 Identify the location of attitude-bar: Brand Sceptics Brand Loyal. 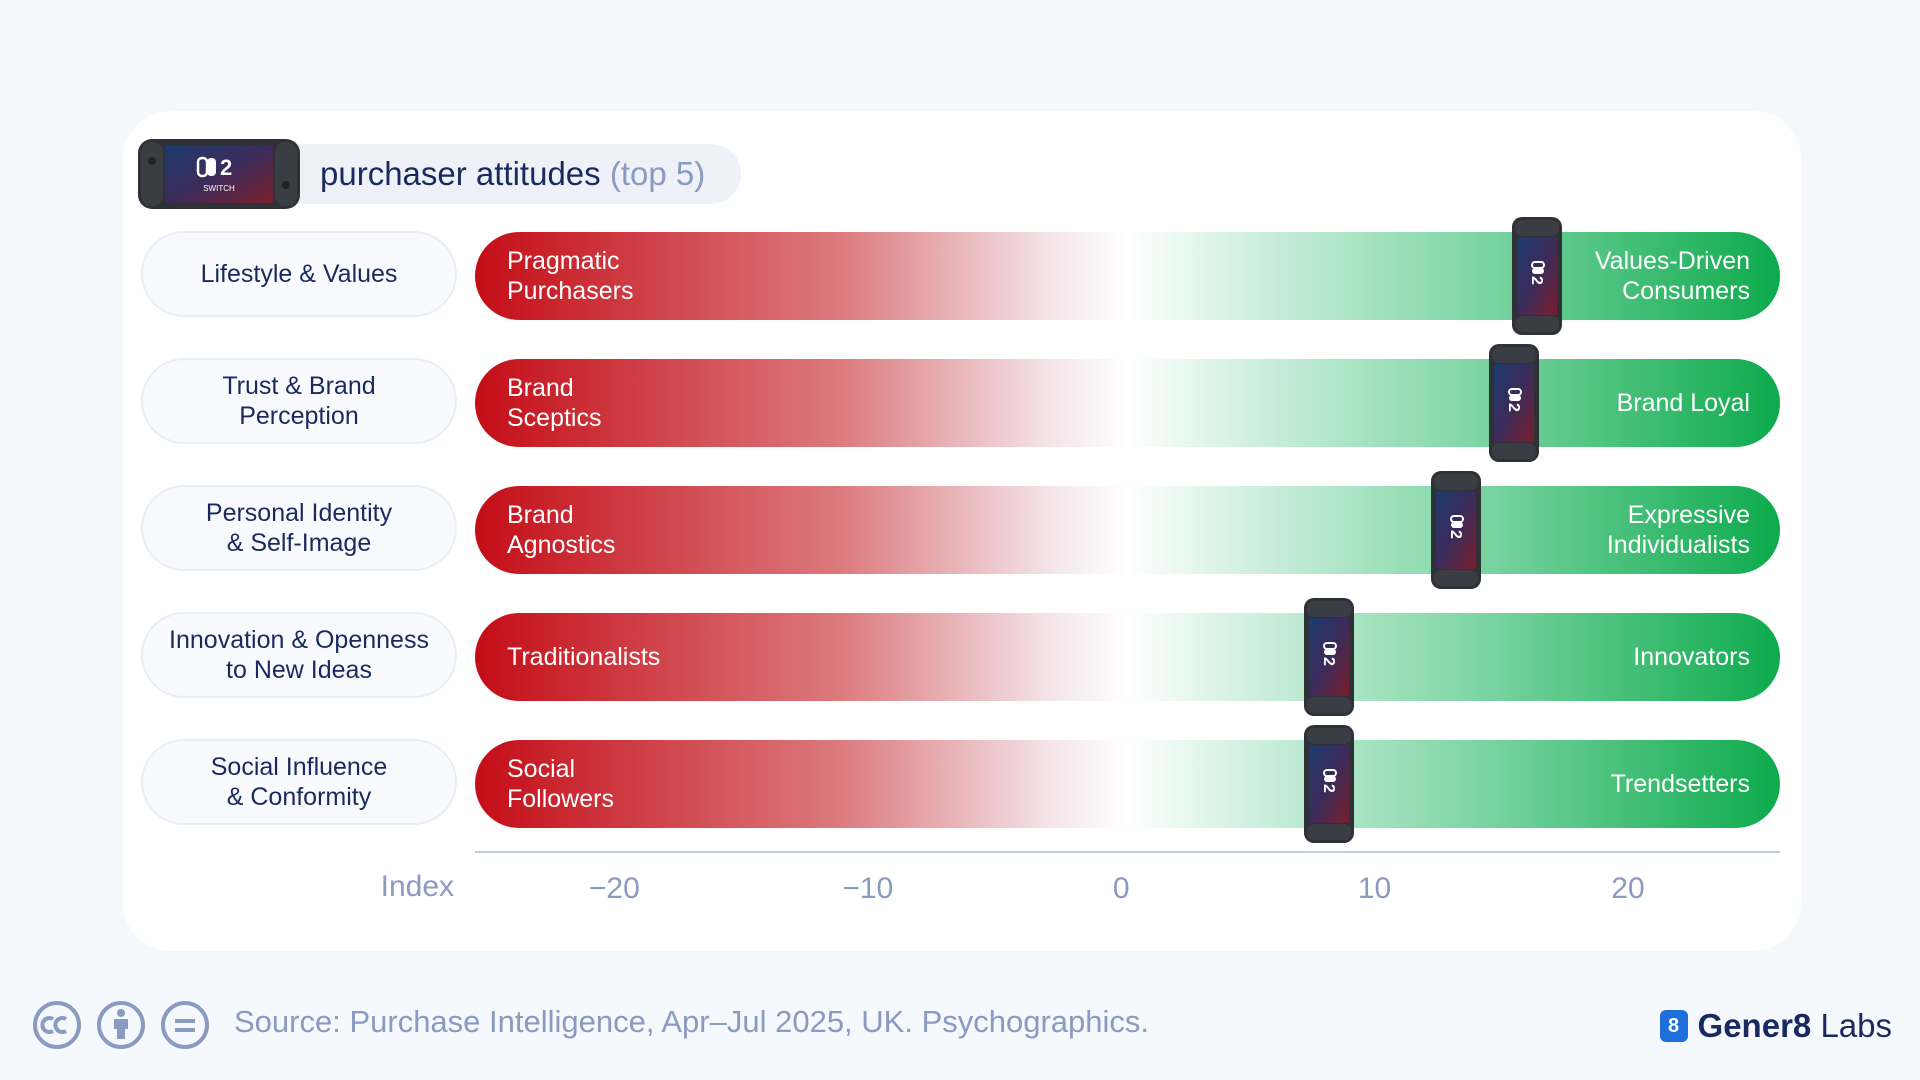
(1127, 403).